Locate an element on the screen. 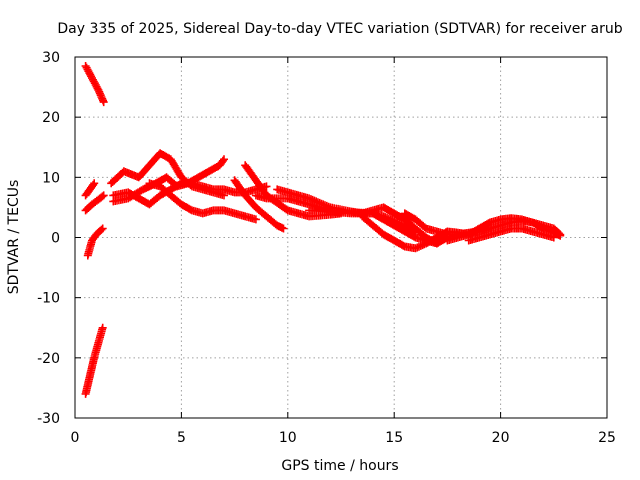 This screenshot has height=480, width=640. x-tick-label: 25 is located at coordinates (607, 438).